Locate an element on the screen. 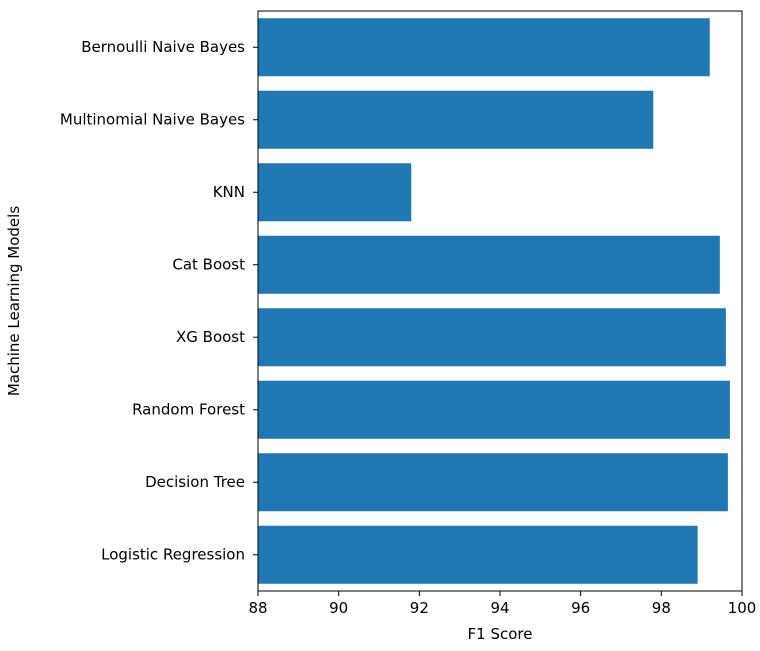 The width and height of the screenshot is (760, 651). y-tick-label: Bernoulli Naive Bayes is located at coordinates (163, 47).